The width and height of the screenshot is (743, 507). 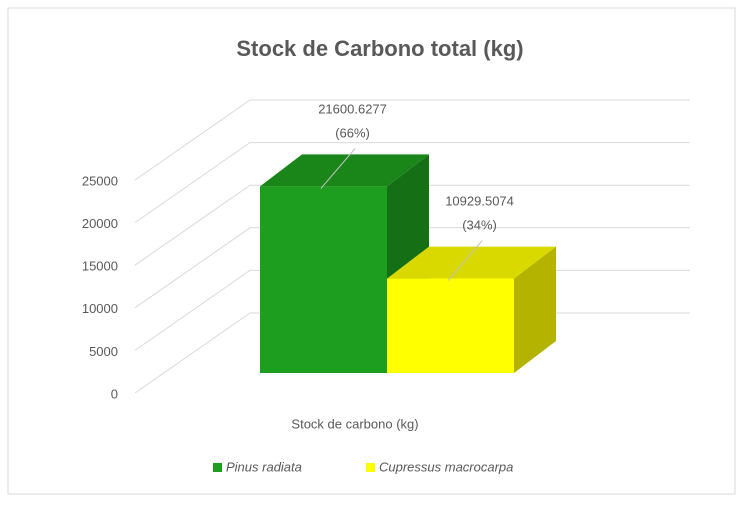 What do you see at coordinates (264, 466) in the screenshot?
I see `legend-label: Pinus radiata` at bounding box center [264, 466].